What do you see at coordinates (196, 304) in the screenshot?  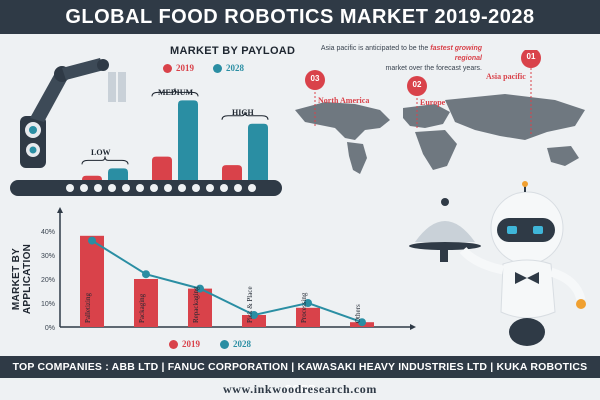 I see `category-label: Repackaging` at bounding box center [196, 304].